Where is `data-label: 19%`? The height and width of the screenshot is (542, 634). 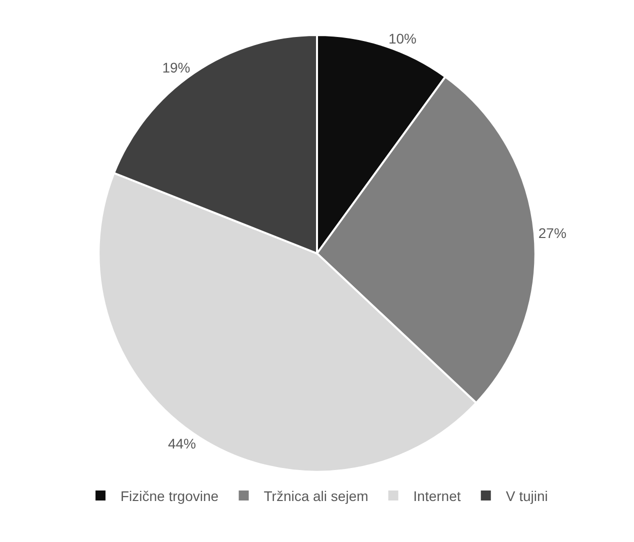
data-label: 19% is located at coordinates (176, 67).